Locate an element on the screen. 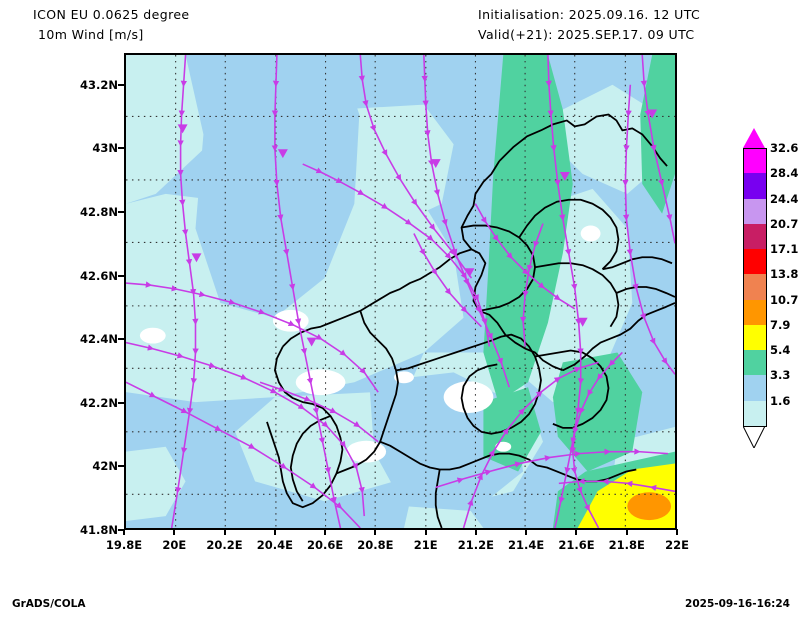 The height and width of the screenshot is (618, 800). x-axis-tick-label: 21E is located at coordinates (425, 545).